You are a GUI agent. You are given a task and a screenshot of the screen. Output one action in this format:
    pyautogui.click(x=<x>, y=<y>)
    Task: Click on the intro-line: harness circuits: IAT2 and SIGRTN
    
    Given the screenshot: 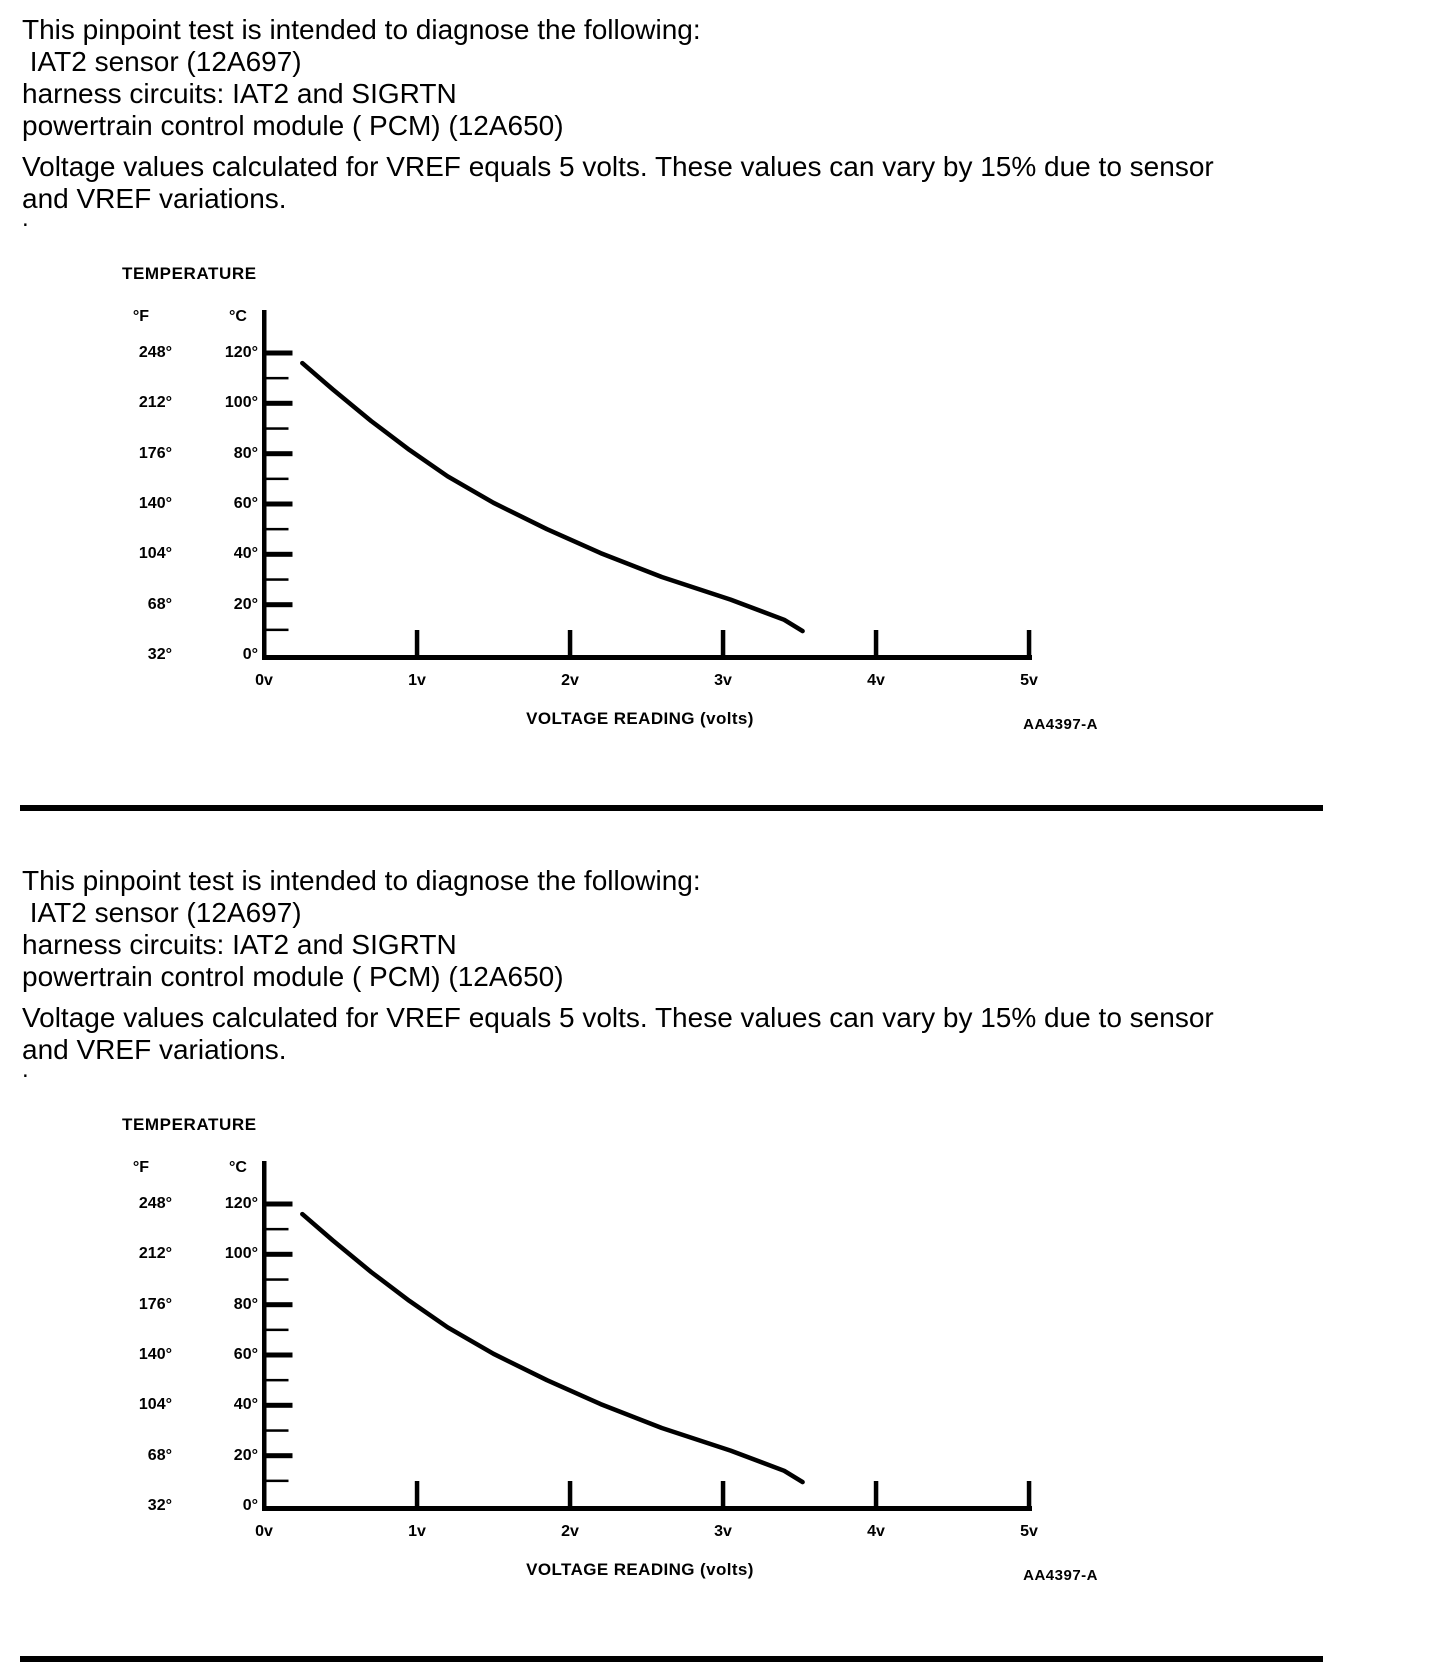 What is the action you would take?
    pyautogui.click(x=239, y=944)
    